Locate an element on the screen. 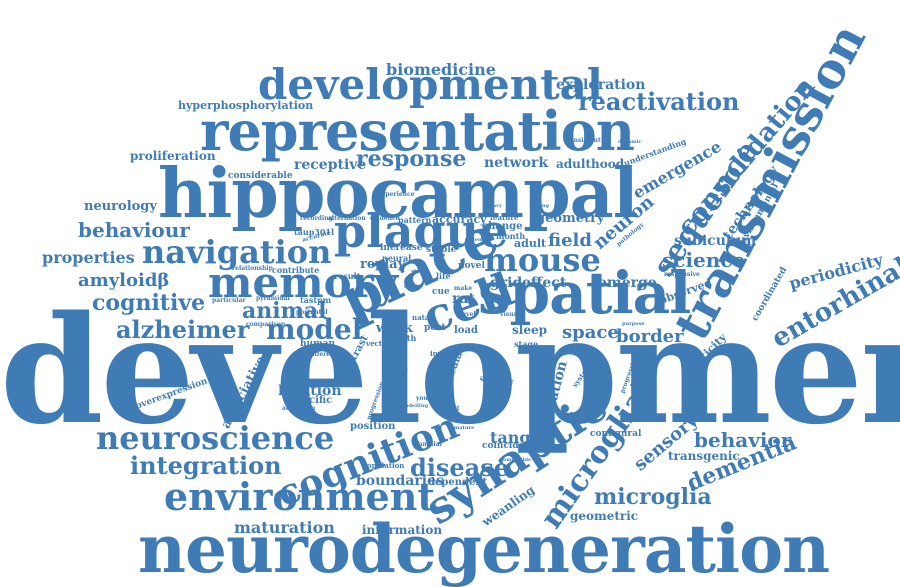  word-cognitive: cognitive is located at coordinates (149, 303).